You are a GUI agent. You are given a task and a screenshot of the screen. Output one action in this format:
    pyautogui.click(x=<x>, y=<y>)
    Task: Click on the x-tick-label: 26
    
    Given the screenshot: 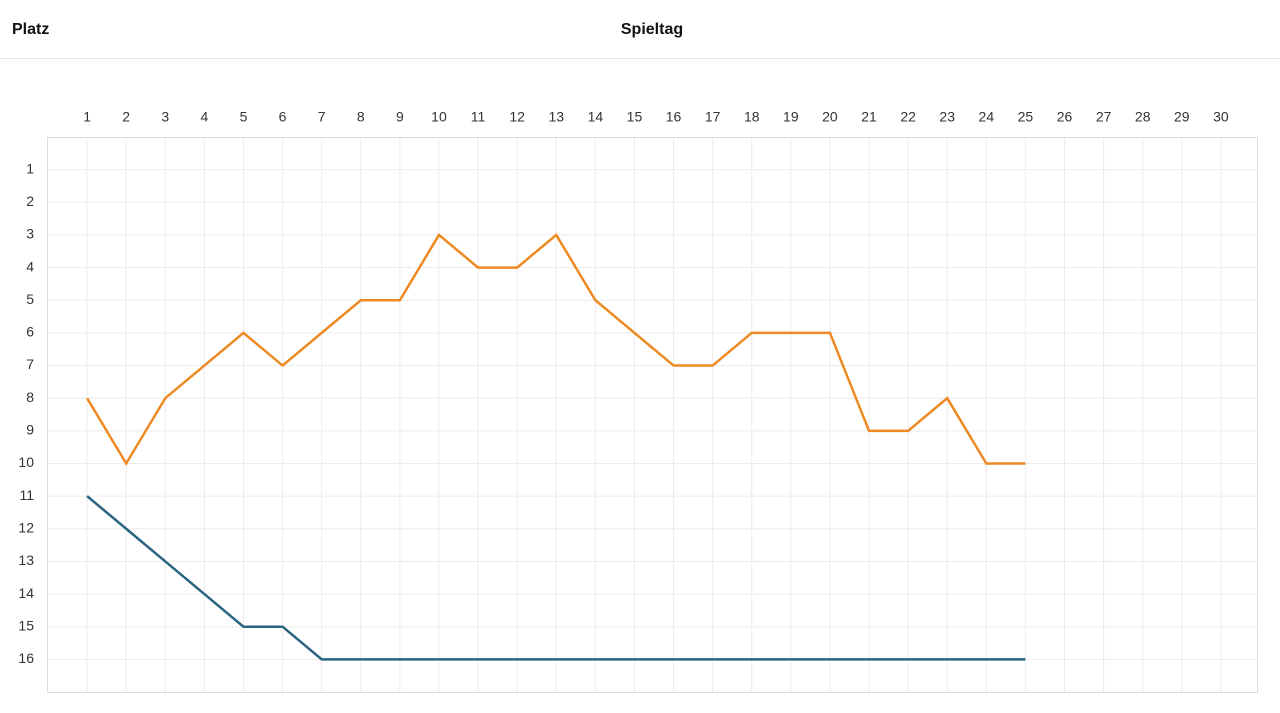 What is the action you would take?
    pyautogui.click(x=1065, y=117)
    